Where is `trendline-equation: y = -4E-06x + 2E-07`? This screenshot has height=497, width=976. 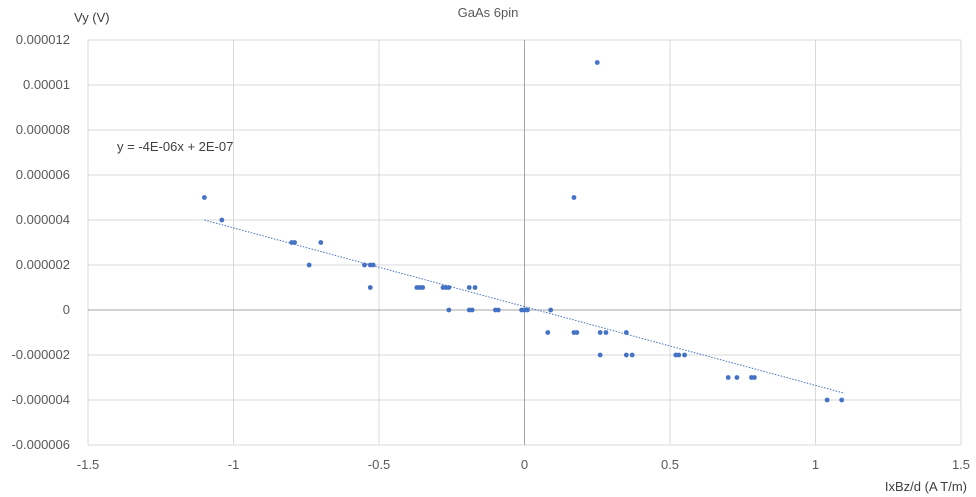 trendline-equation: y = -4E-06x + 2E-07 is located at coordinates (175, 146).